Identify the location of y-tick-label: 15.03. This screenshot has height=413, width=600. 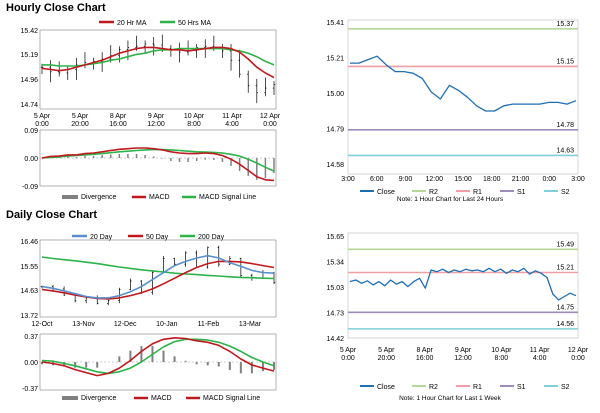
(335, 288).